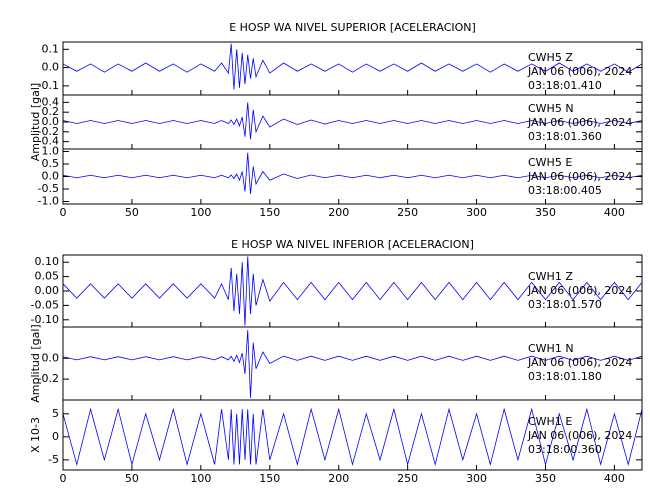 This screenshot has height=500, width=650. I want to click on y-tick-label: 0.2, so click(51, 111).